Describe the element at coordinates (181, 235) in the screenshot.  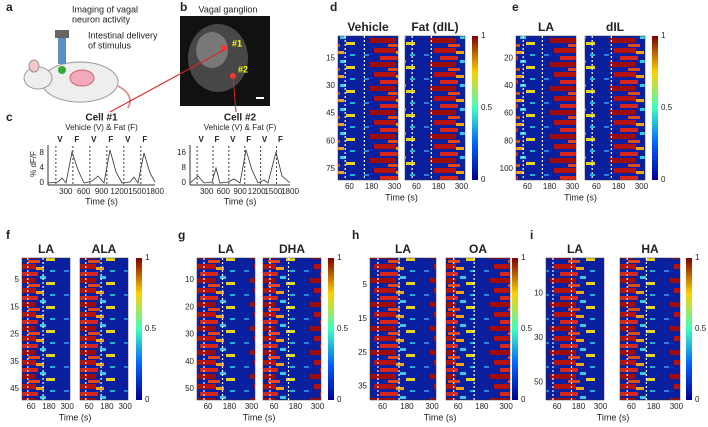
I see `panel-label: g` at that location.